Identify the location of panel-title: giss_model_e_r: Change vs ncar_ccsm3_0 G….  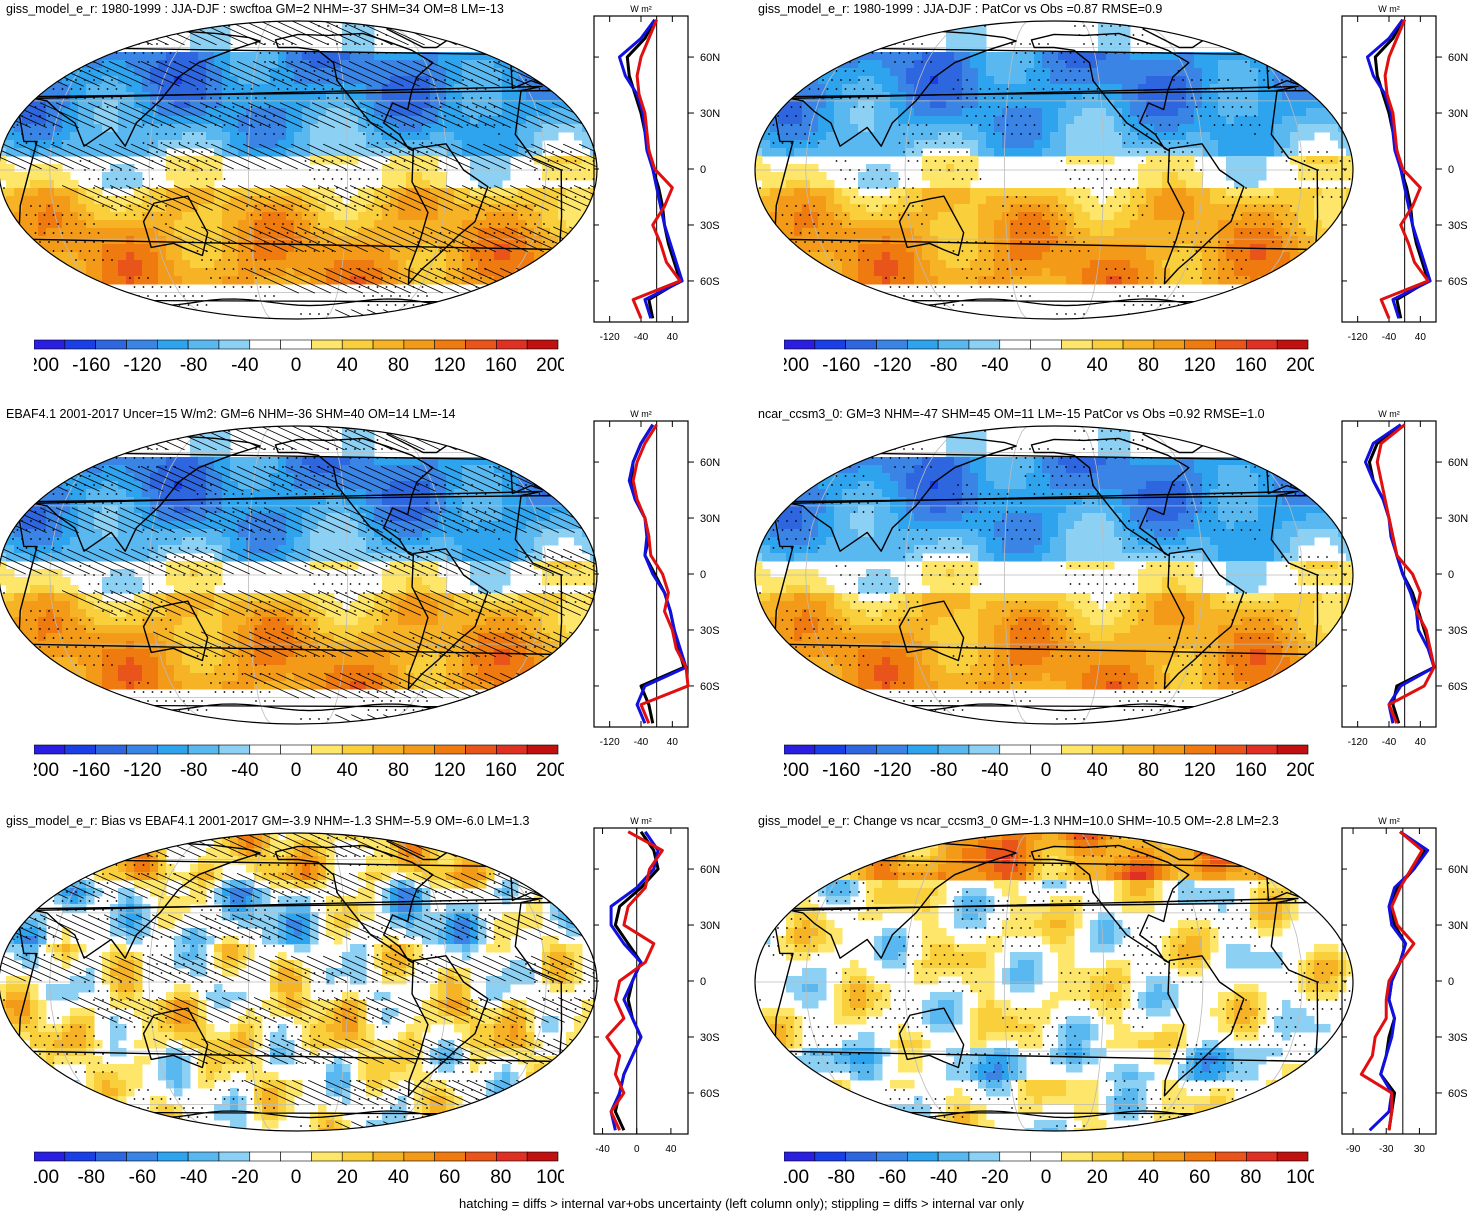
(1018, 821).